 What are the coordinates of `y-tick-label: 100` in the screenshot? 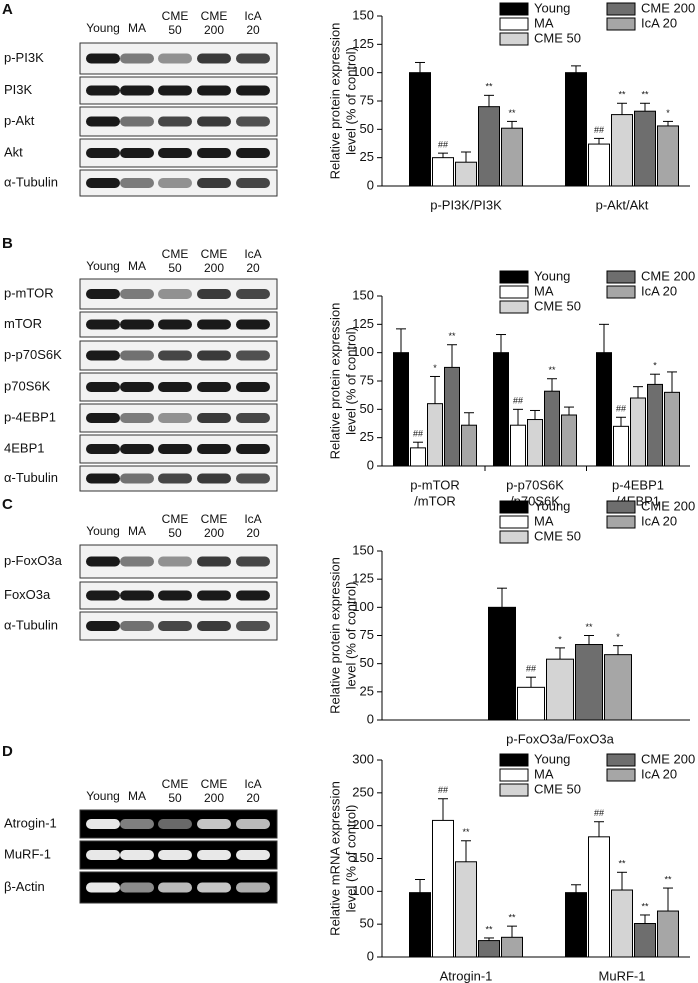 It's located at (363, 351).